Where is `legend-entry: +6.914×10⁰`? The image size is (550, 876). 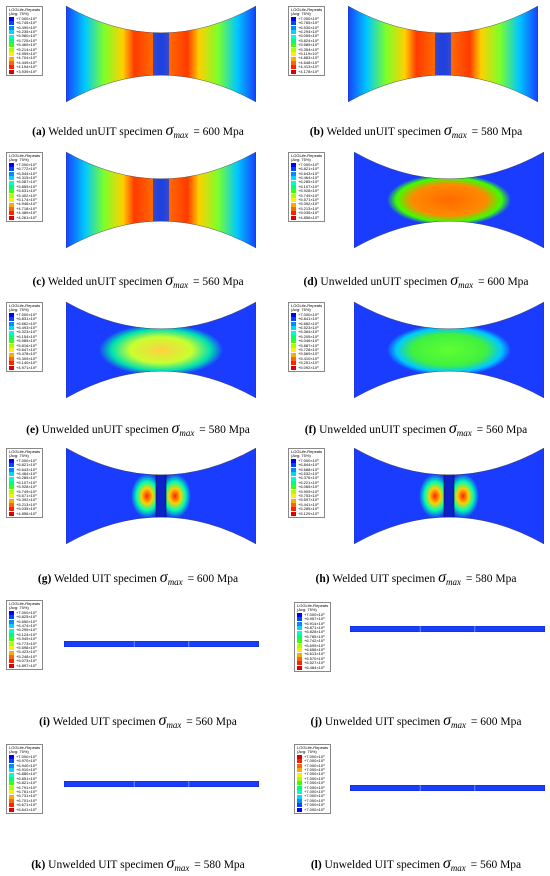 legend-entry: +6.914×10⁰ is located at coordinates (312, 623).